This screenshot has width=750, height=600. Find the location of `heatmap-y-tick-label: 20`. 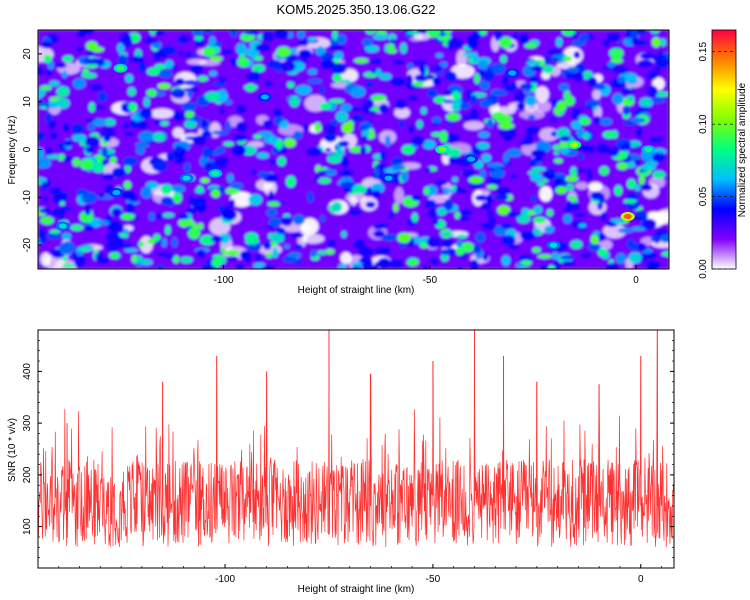

heatmap-y-tick-label: 20 is located at coordinates (27, 54).